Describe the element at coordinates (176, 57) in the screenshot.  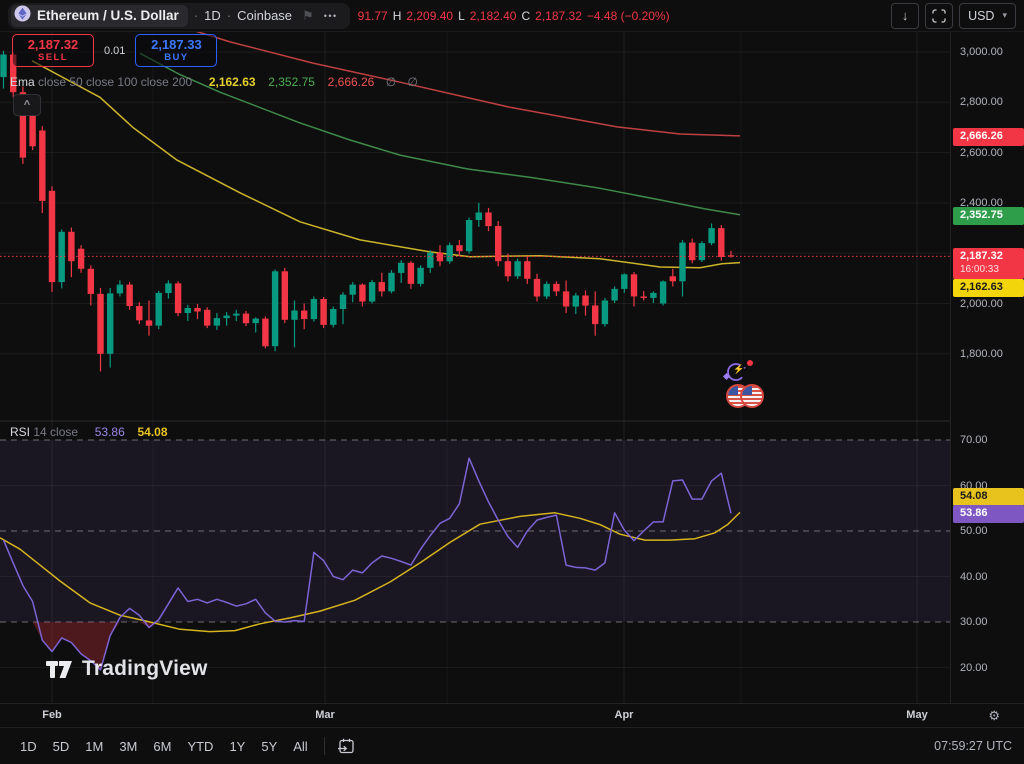
I see `buy-label: BUY` at that location.